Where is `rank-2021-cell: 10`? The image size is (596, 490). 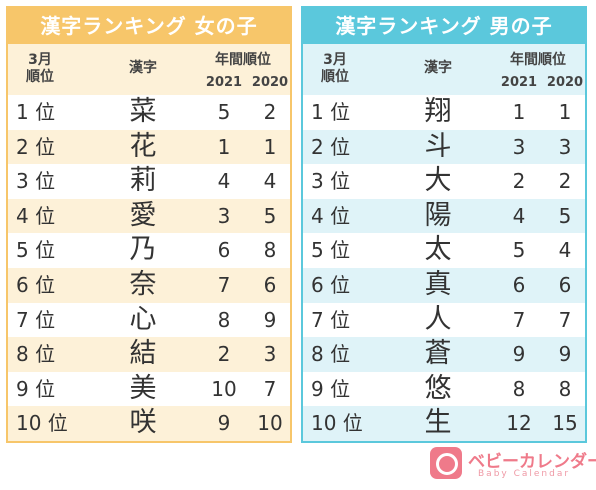
rank-2021-cell: 10 is located at coordinates (224, 388).